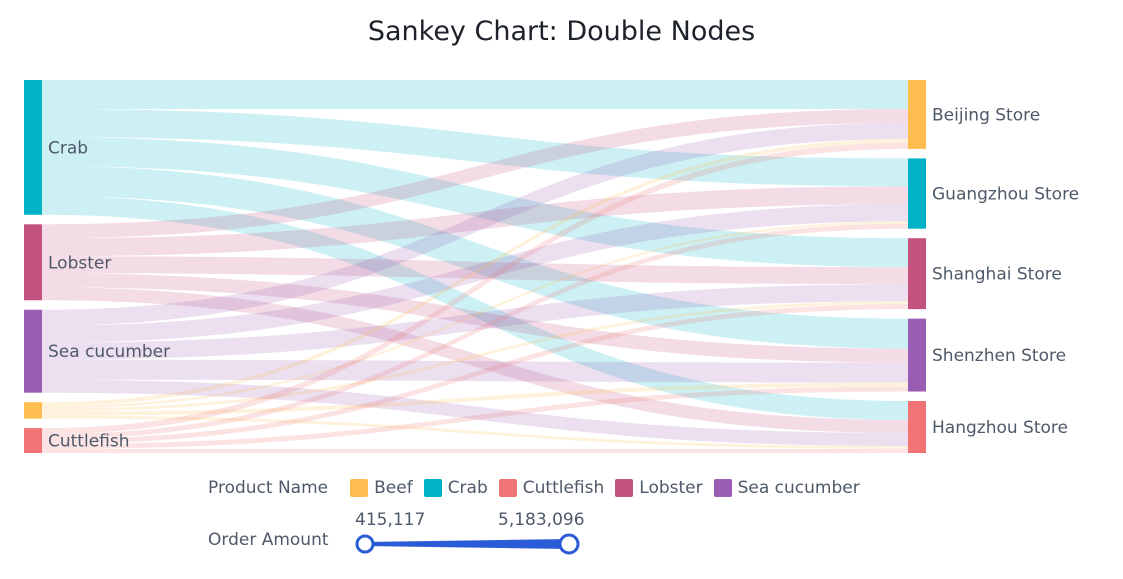  I want to click on legend-label: Crab, so click(467, 488).